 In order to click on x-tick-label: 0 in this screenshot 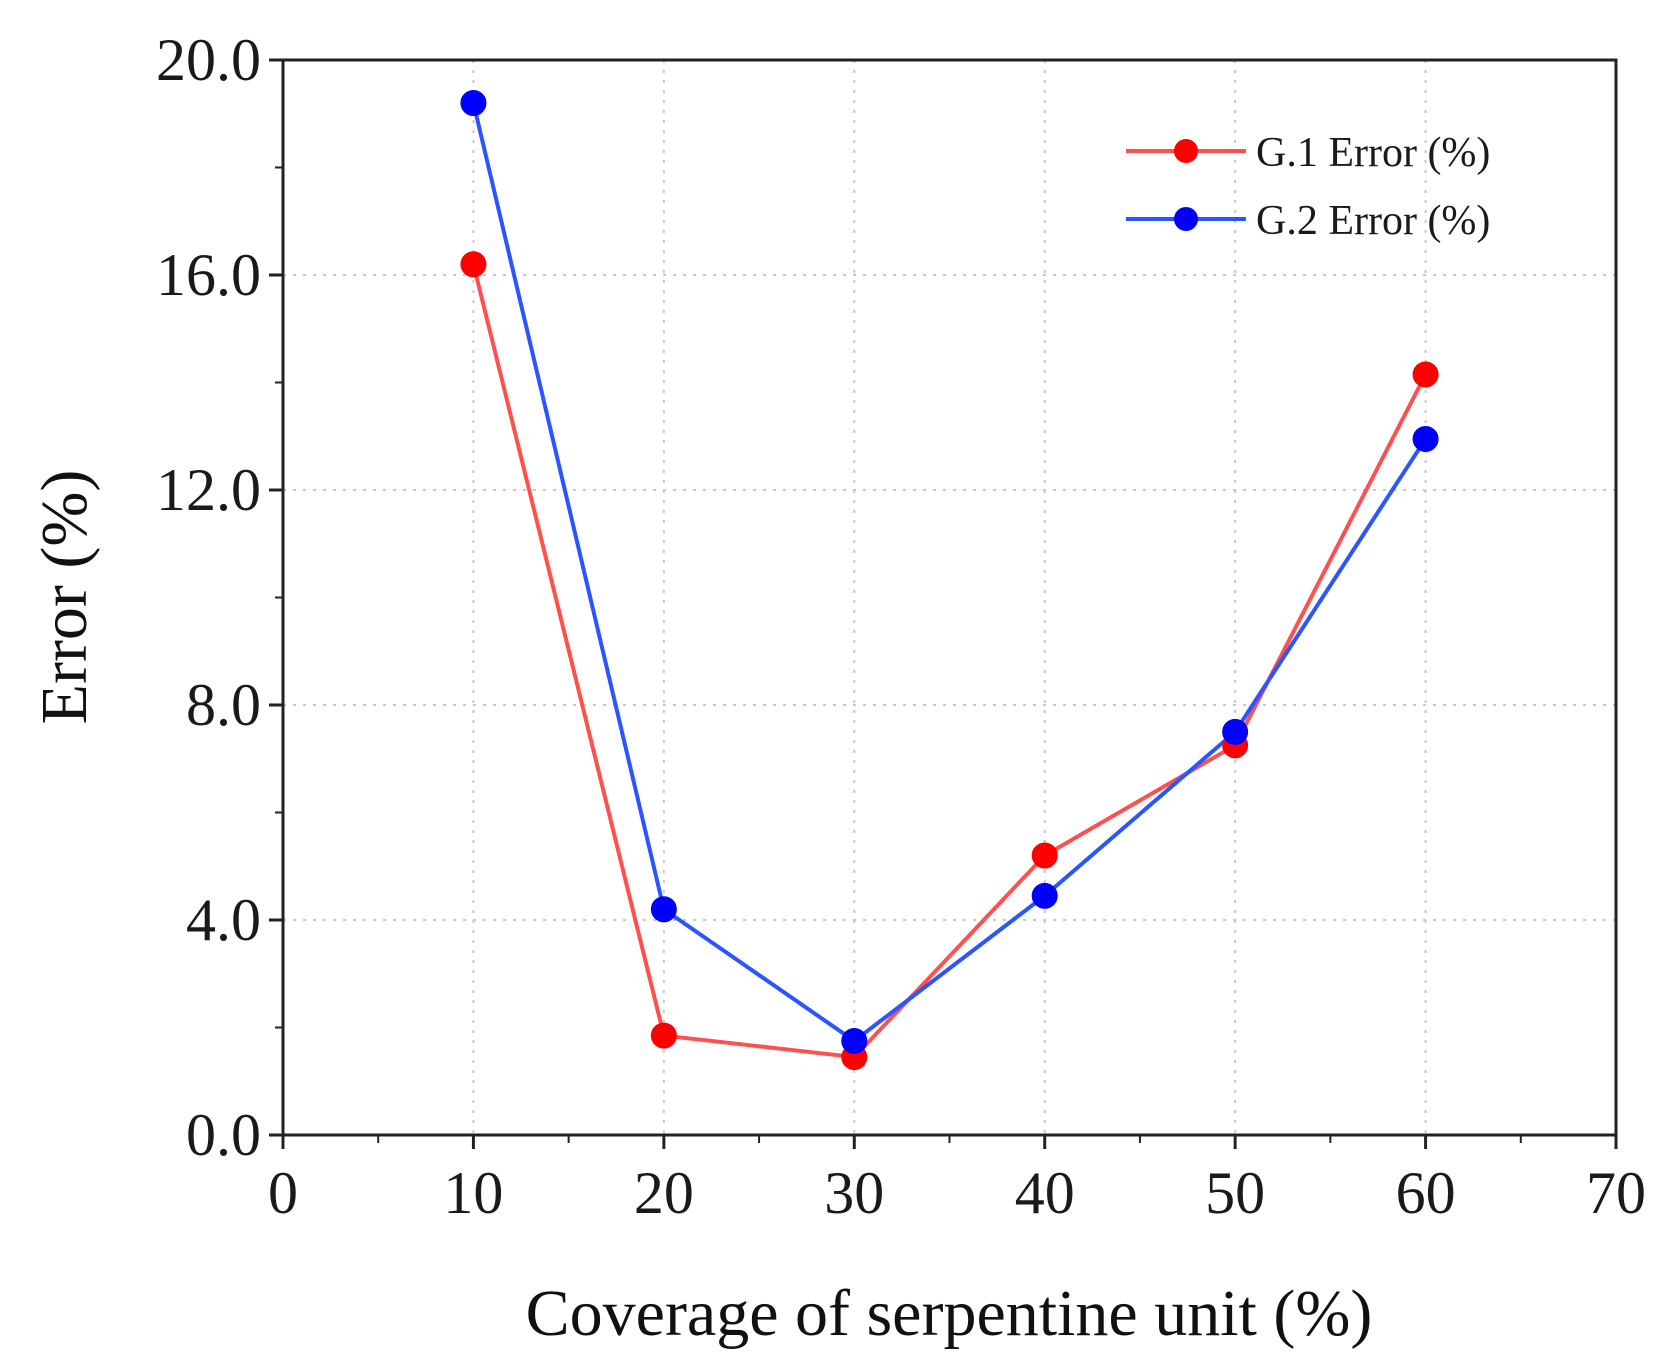, I will do `click(283, 1193)`.